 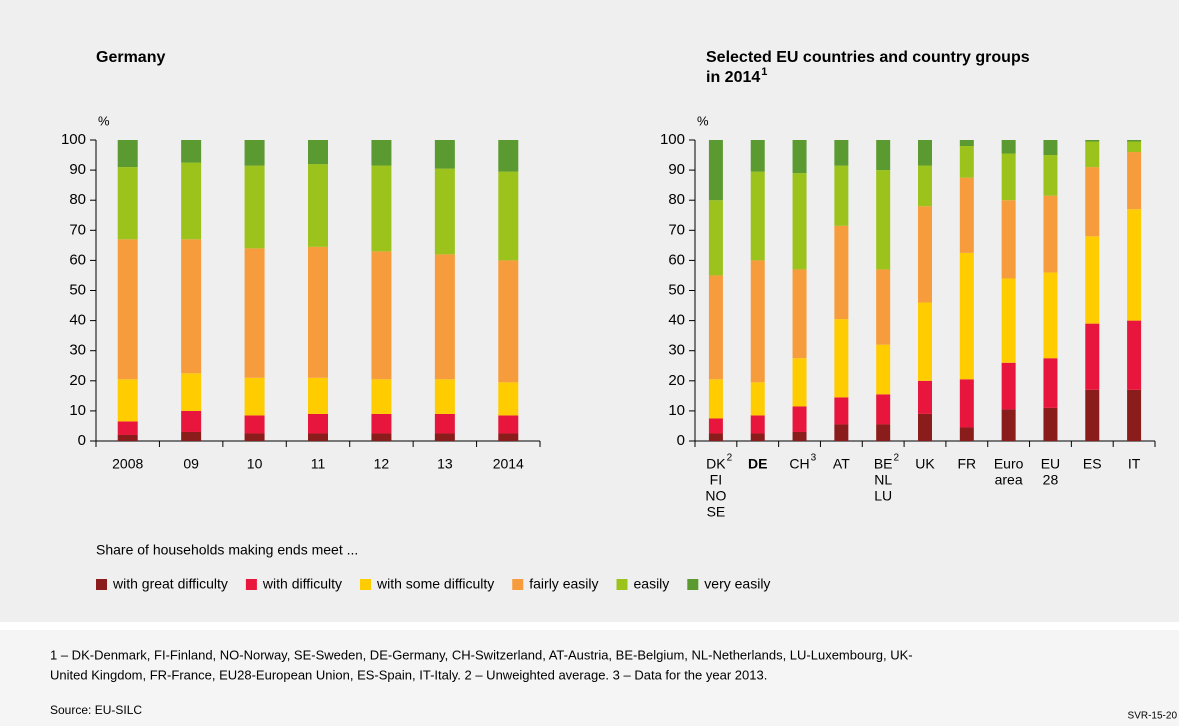 What do you see at coordinates (318, 464) in the screenshot?
I see `x-tick-label: 11` at bounding box center [318, 464].